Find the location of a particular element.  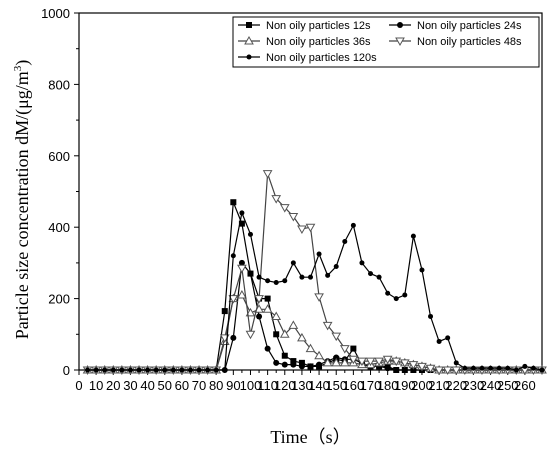

y-axis-title-superscript: 3 is located at coordinates (18, 68).